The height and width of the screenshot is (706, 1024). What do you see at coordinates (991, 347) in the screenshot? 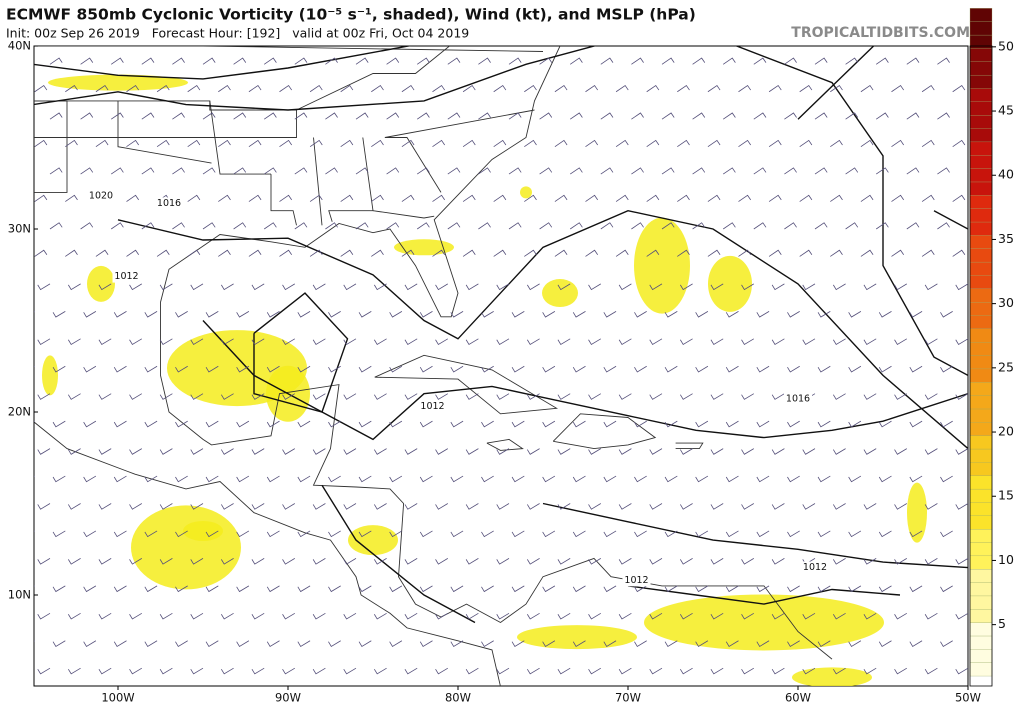
I see `colorbar: 5 10 15 20 25 30 35 40 45 50` at bounding box center [991, 347].